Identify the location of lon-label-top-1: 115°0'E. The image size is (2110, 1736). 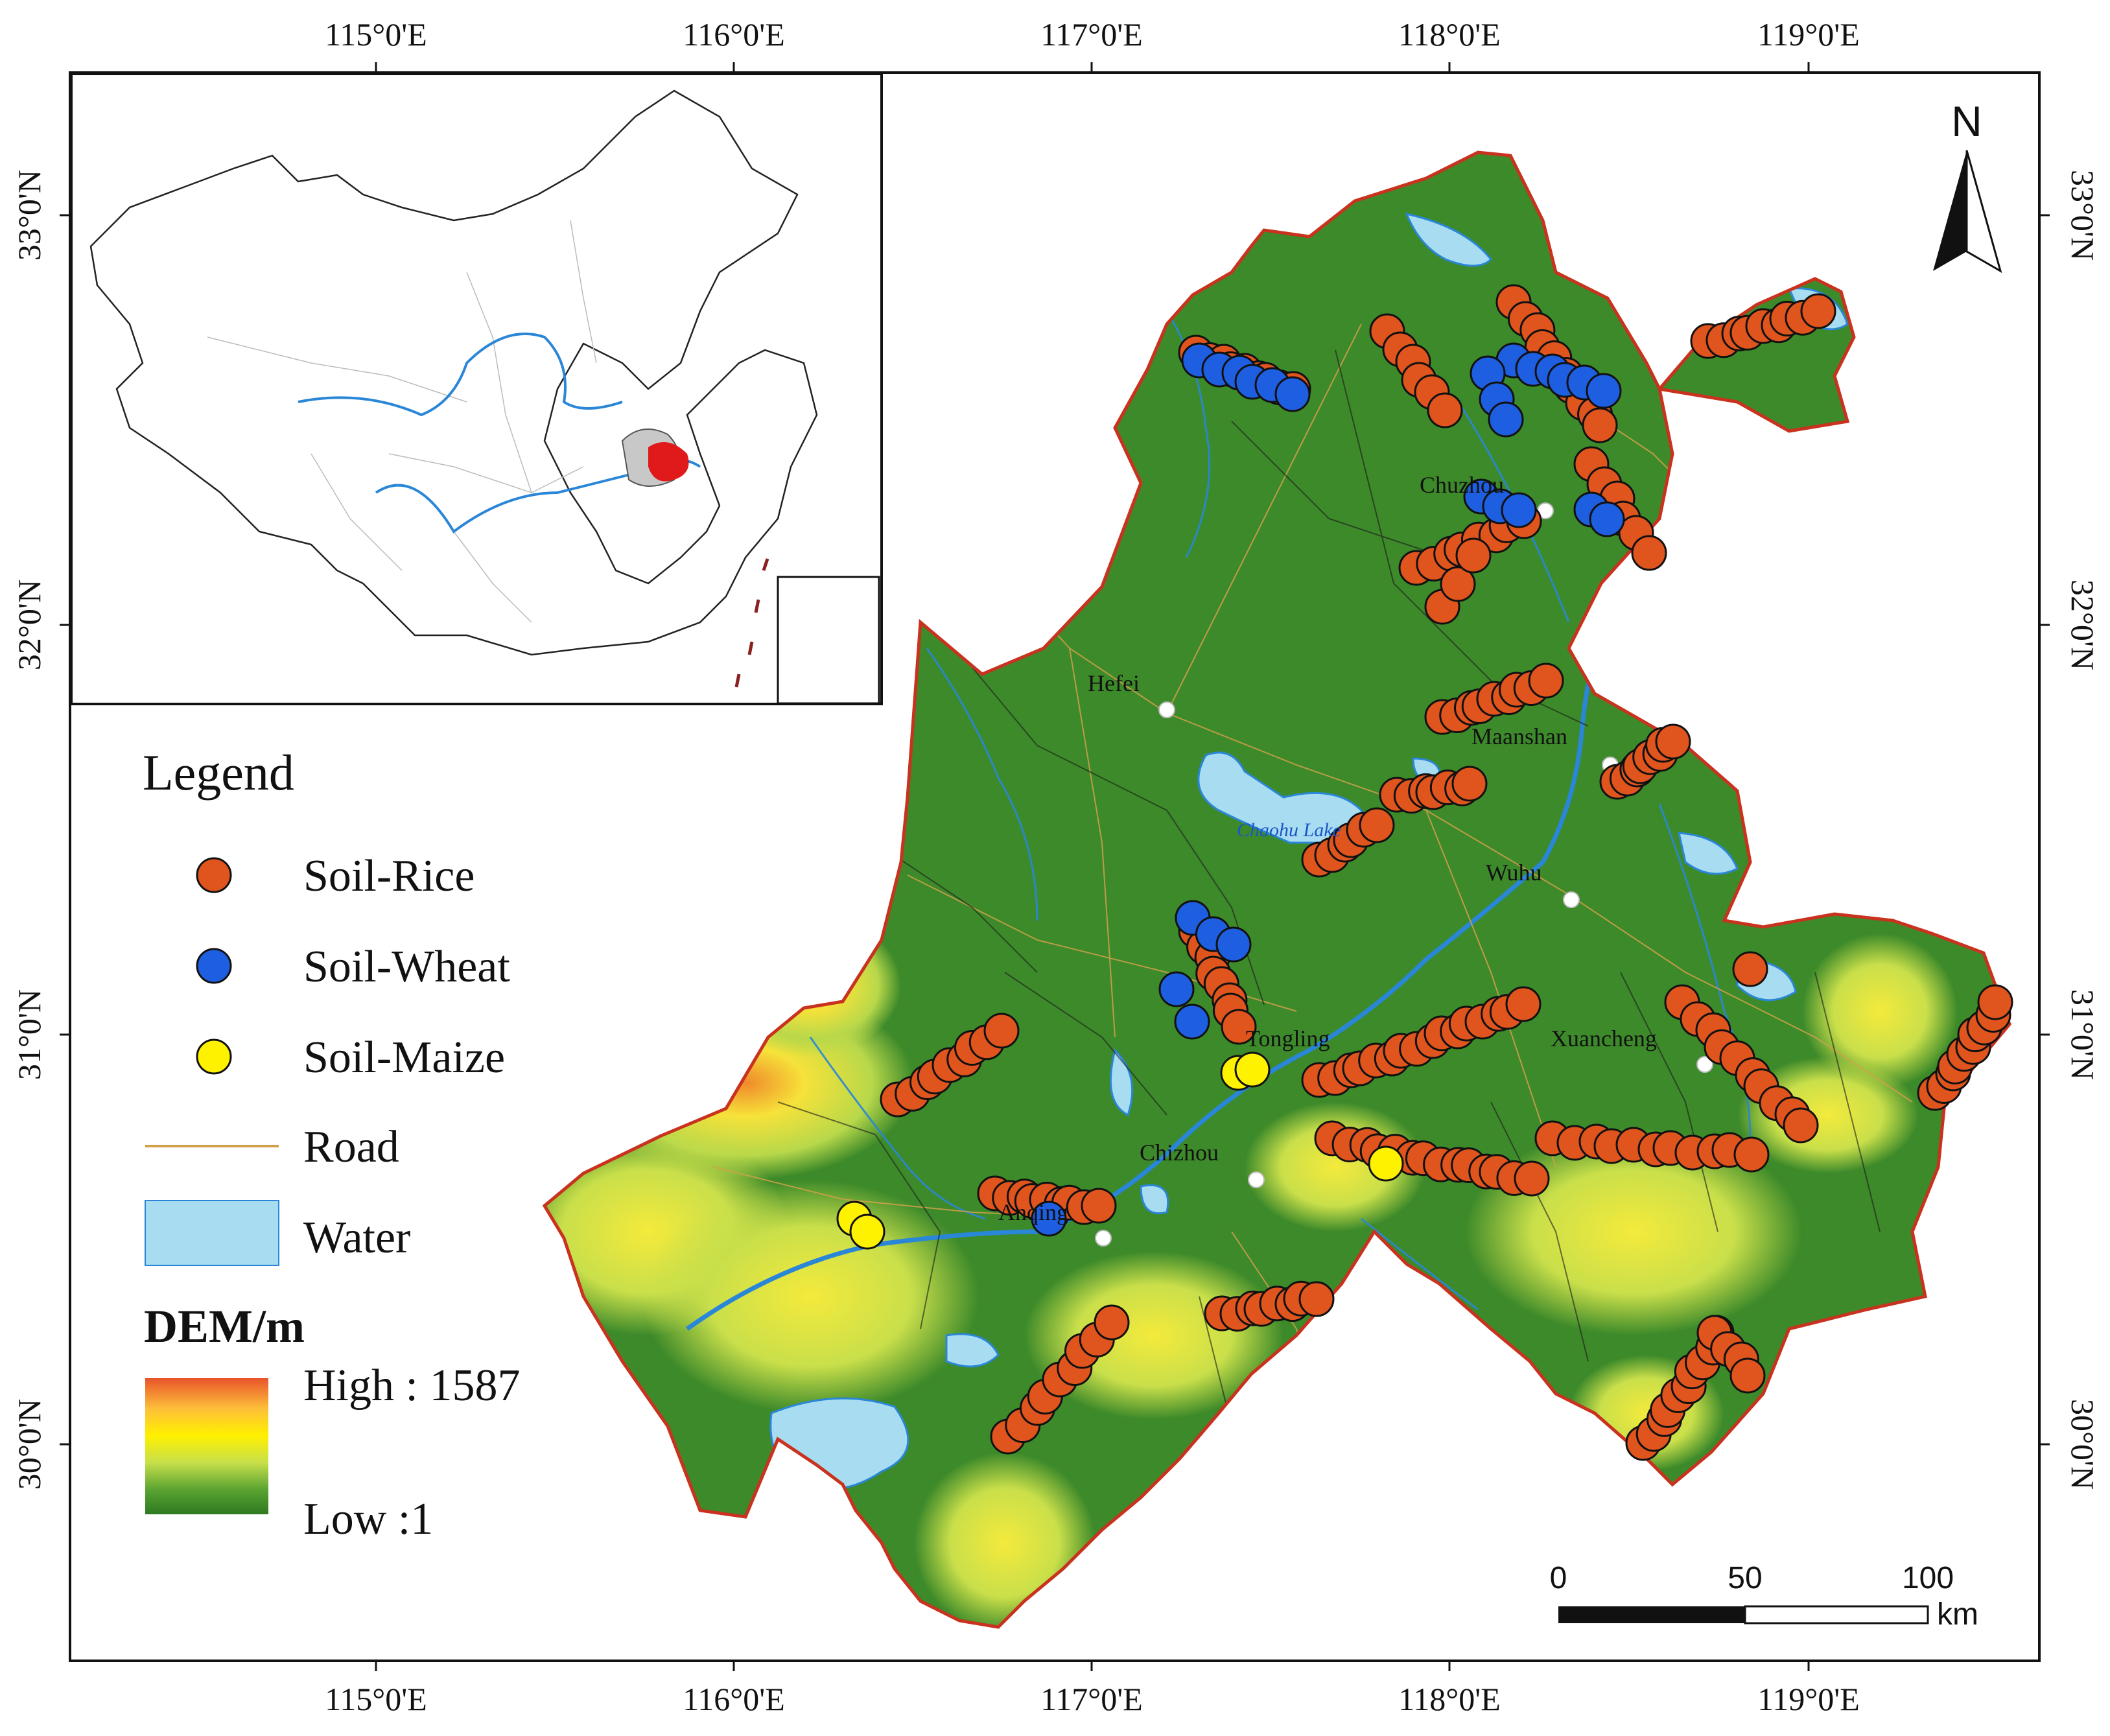
(376, 34).